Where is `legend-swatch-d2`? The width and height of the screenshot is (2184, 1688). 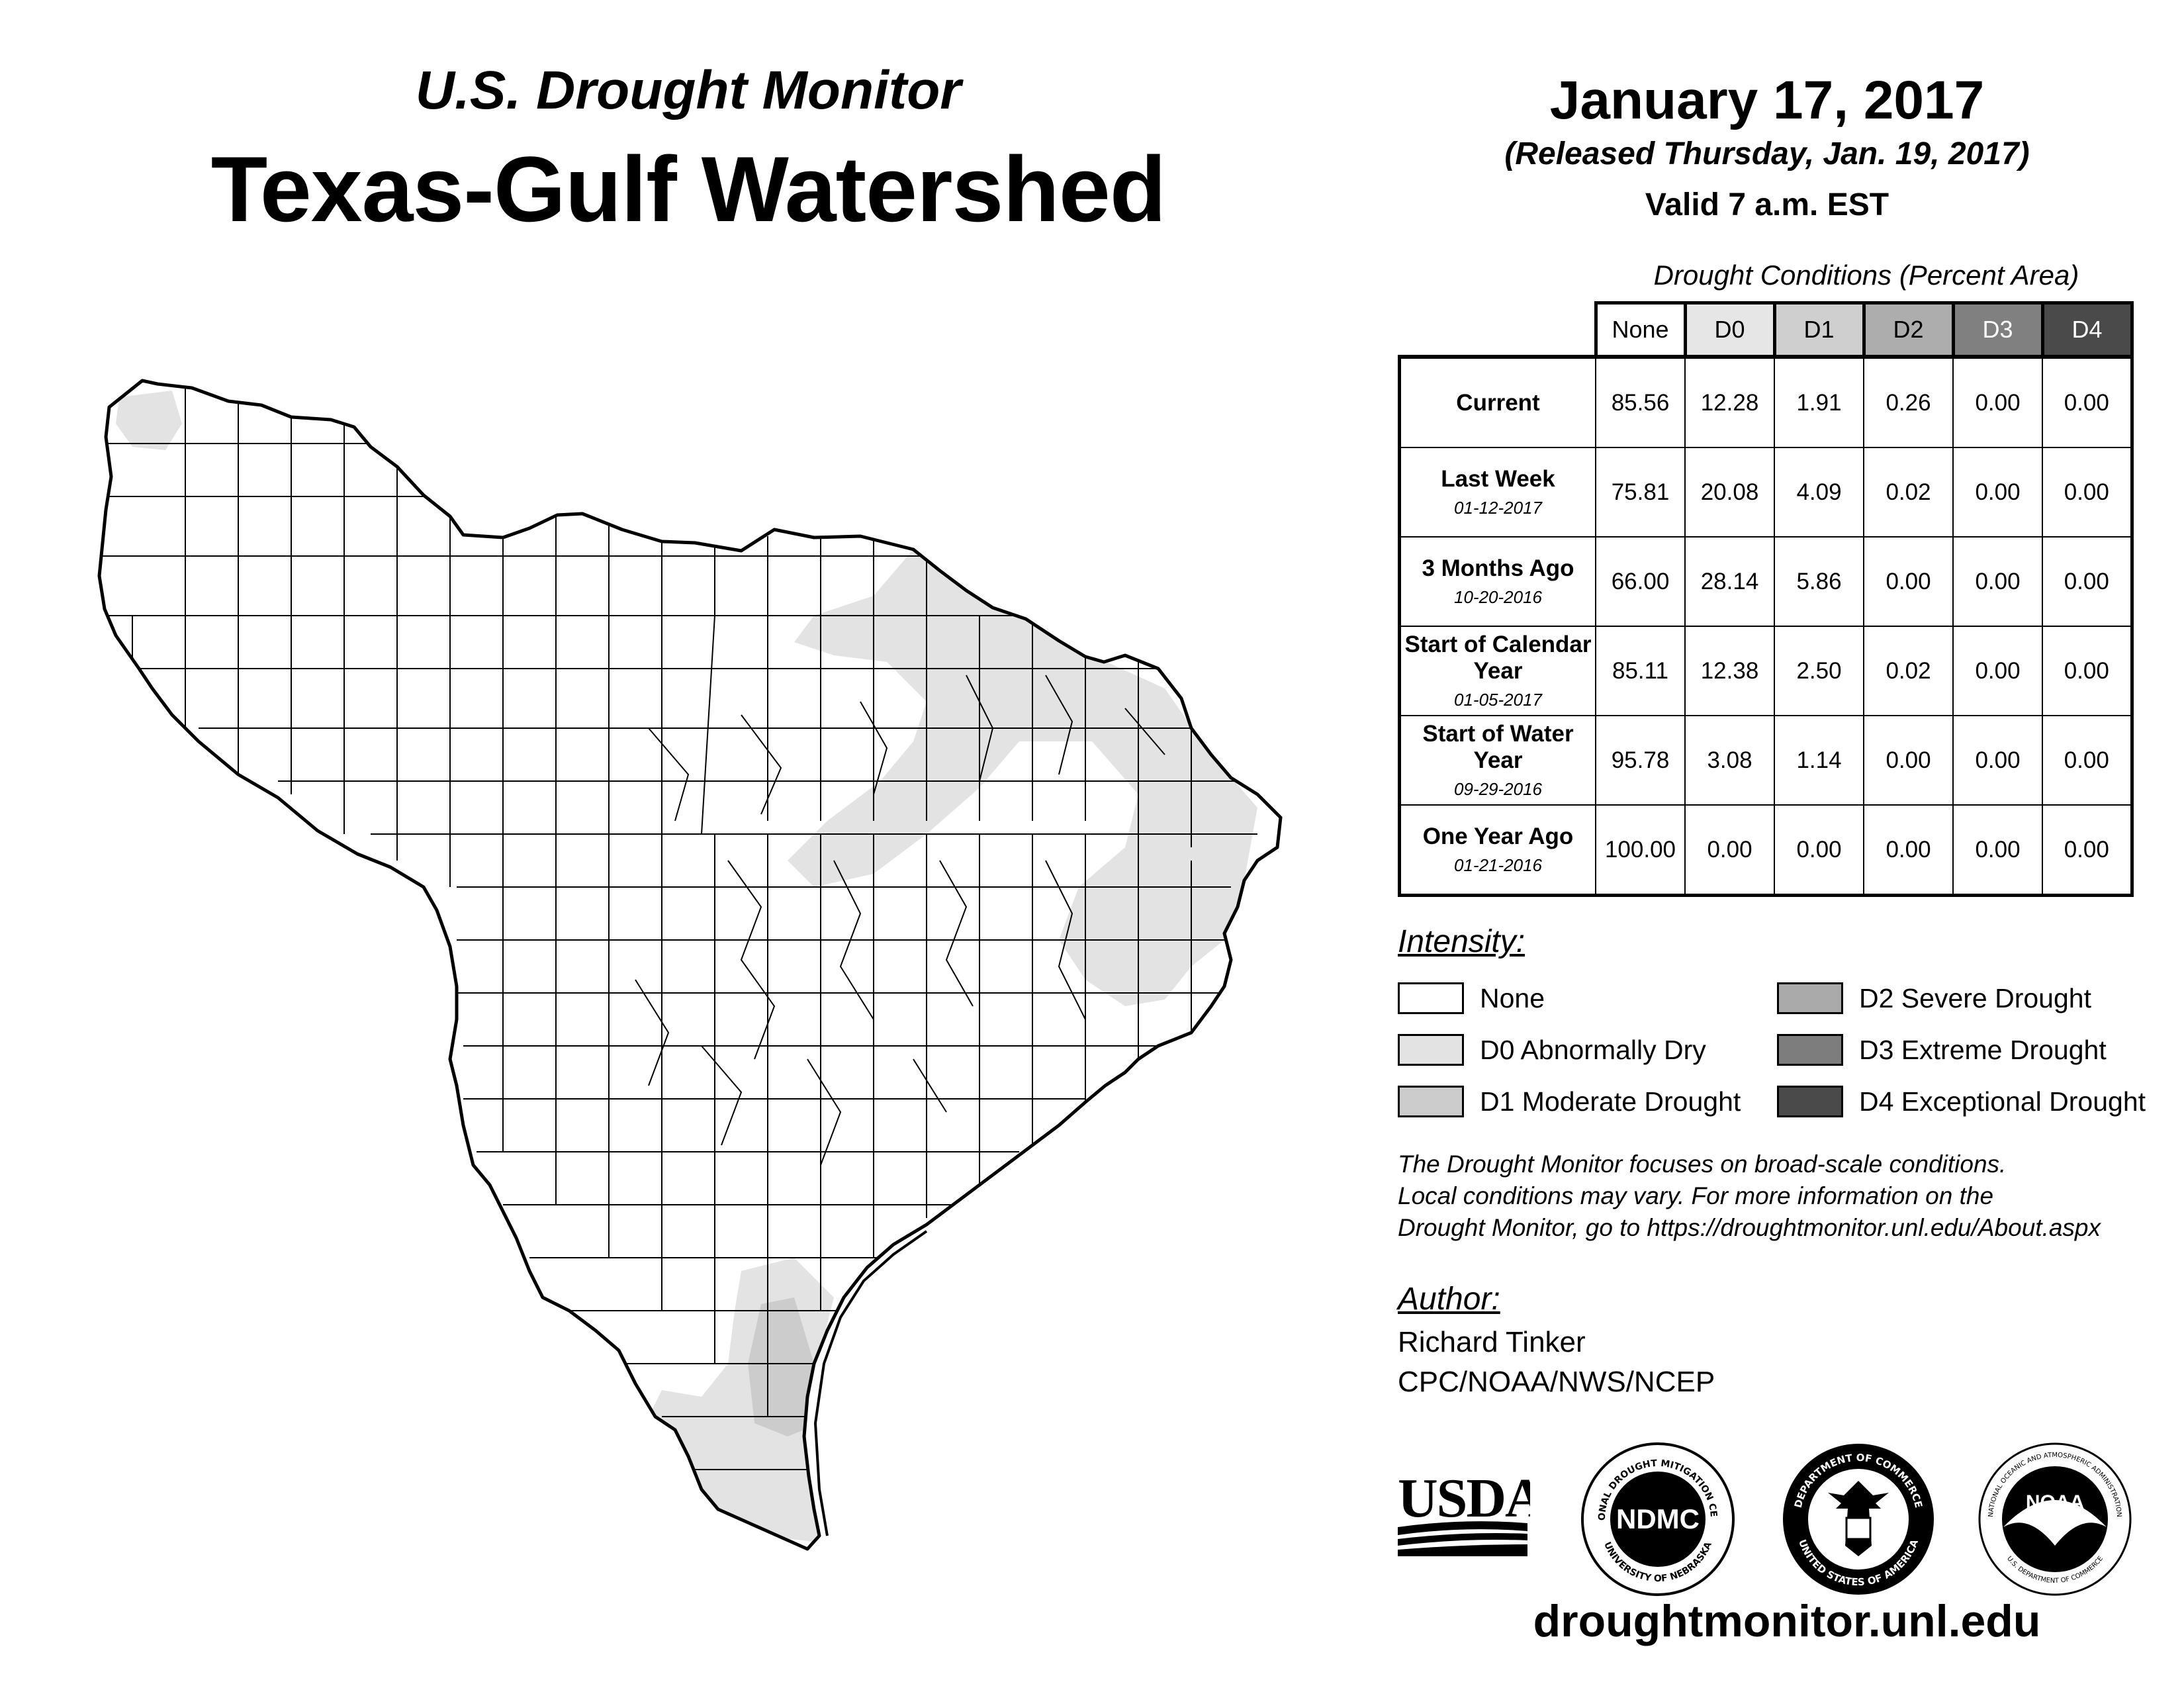 legend-swatch-d2 is located at coordinates (1810, 998).